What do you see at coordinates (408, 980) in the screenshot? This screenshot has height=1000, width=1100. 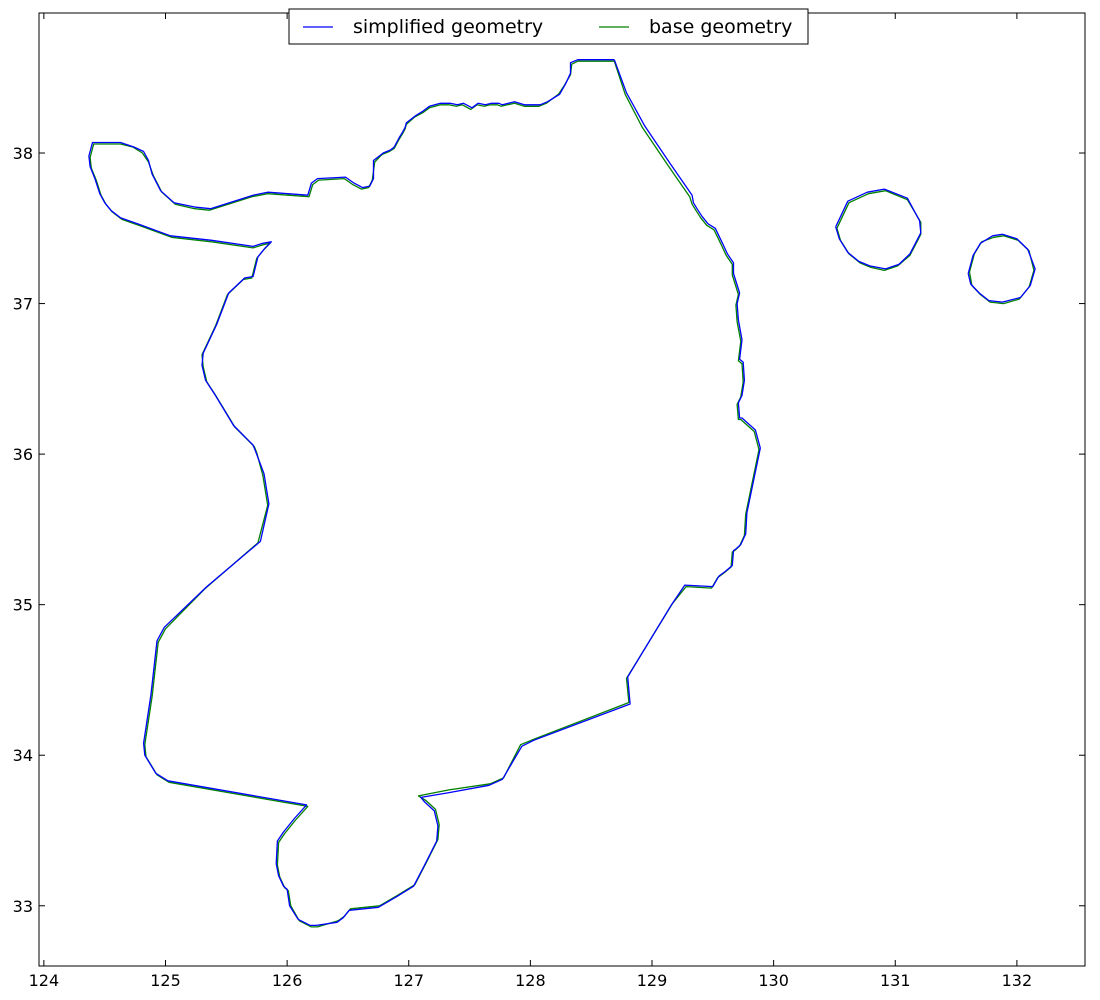 I see `x-tick-label-127: 127` at bounding box center [408, 980].